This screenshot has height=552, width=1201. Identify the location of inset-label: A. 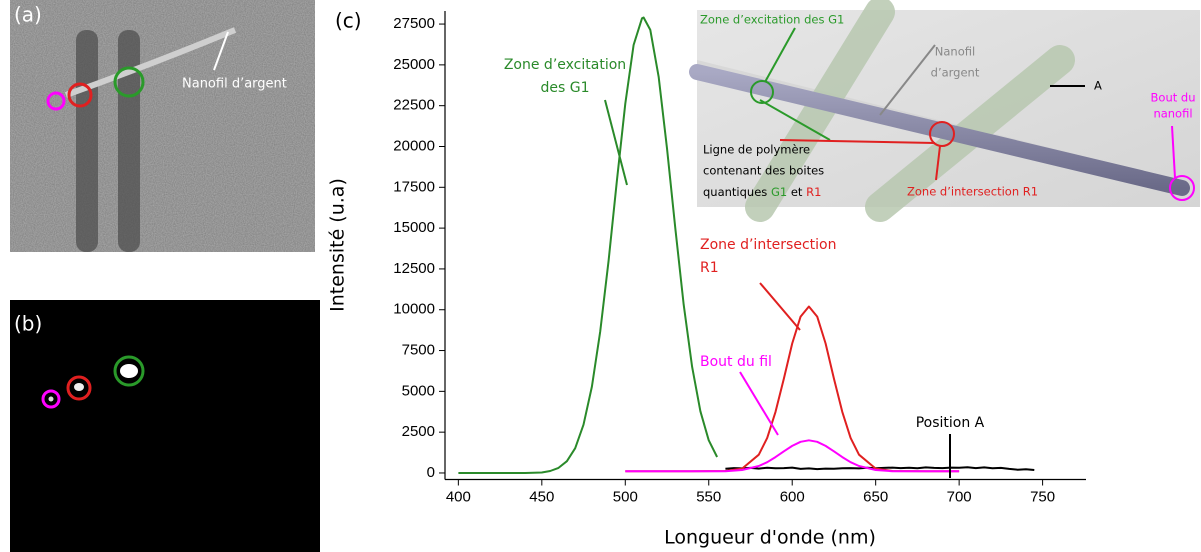
(1098, 86).